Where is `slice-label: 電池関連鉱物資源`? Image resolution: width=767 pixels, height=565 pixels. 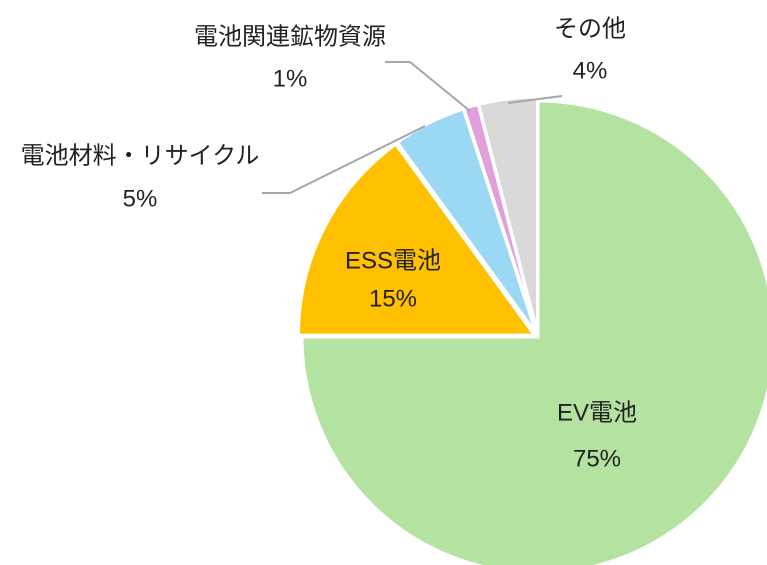 slice-label: 電池関連鉱物資源 is located at coordinates (290, 36).